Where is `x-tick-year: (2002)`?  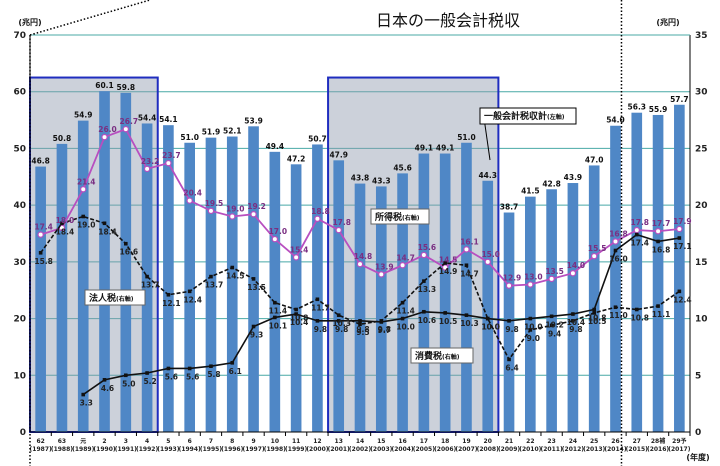
x-tick-year: (2002) is located at coordinates (360, 449).